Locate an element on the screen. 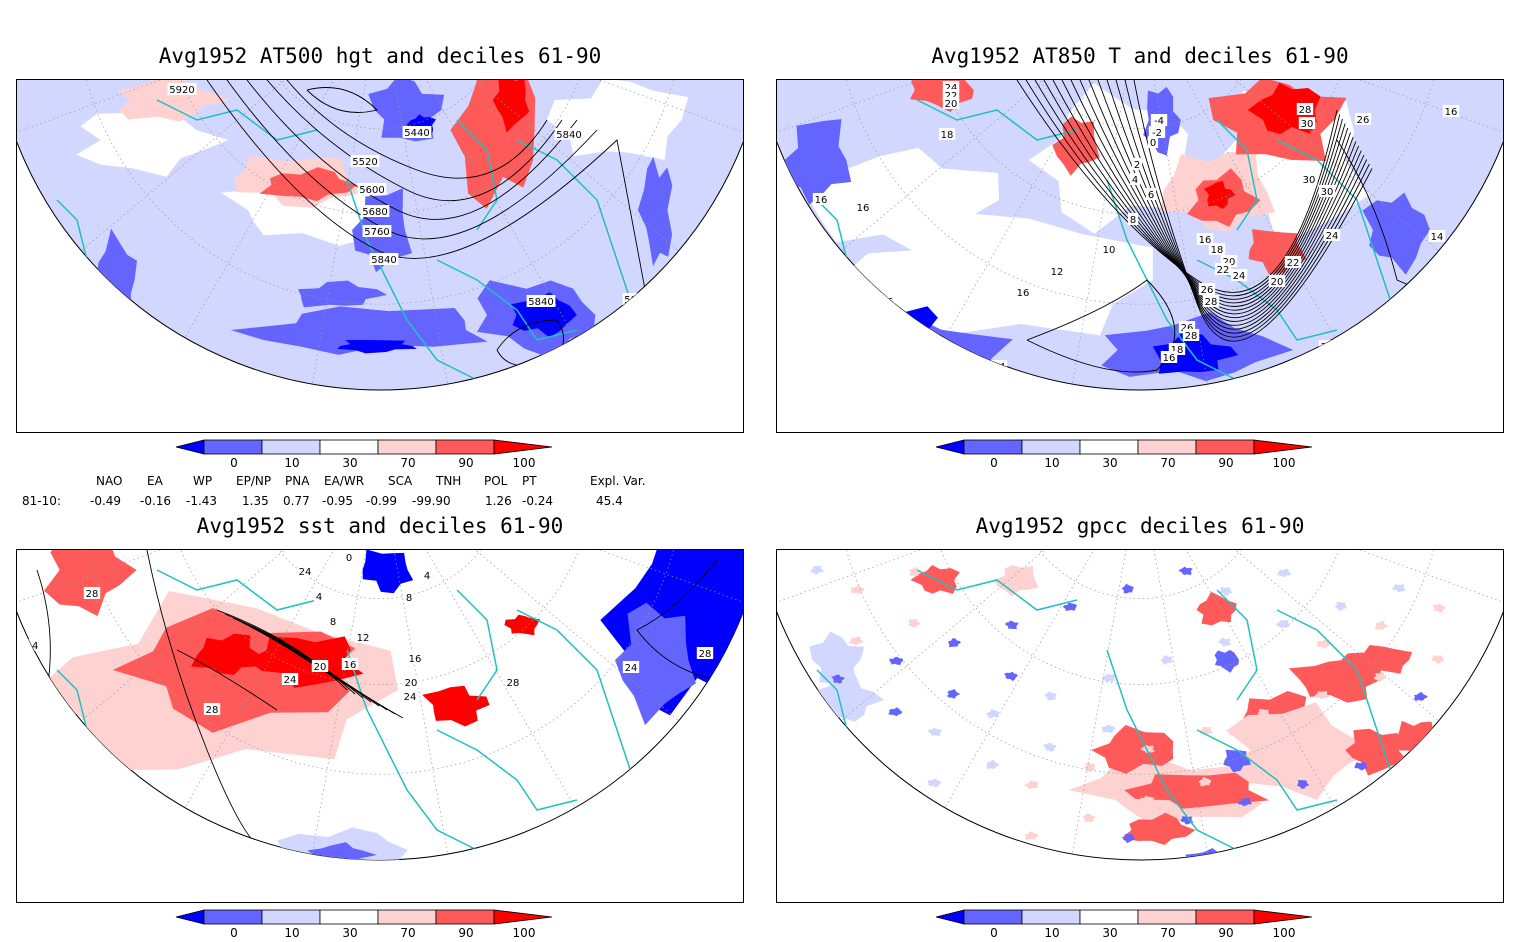 The width and height of the screenshot is (1520, 942). contour-label: 18 is located at coordinates (1327, 346).